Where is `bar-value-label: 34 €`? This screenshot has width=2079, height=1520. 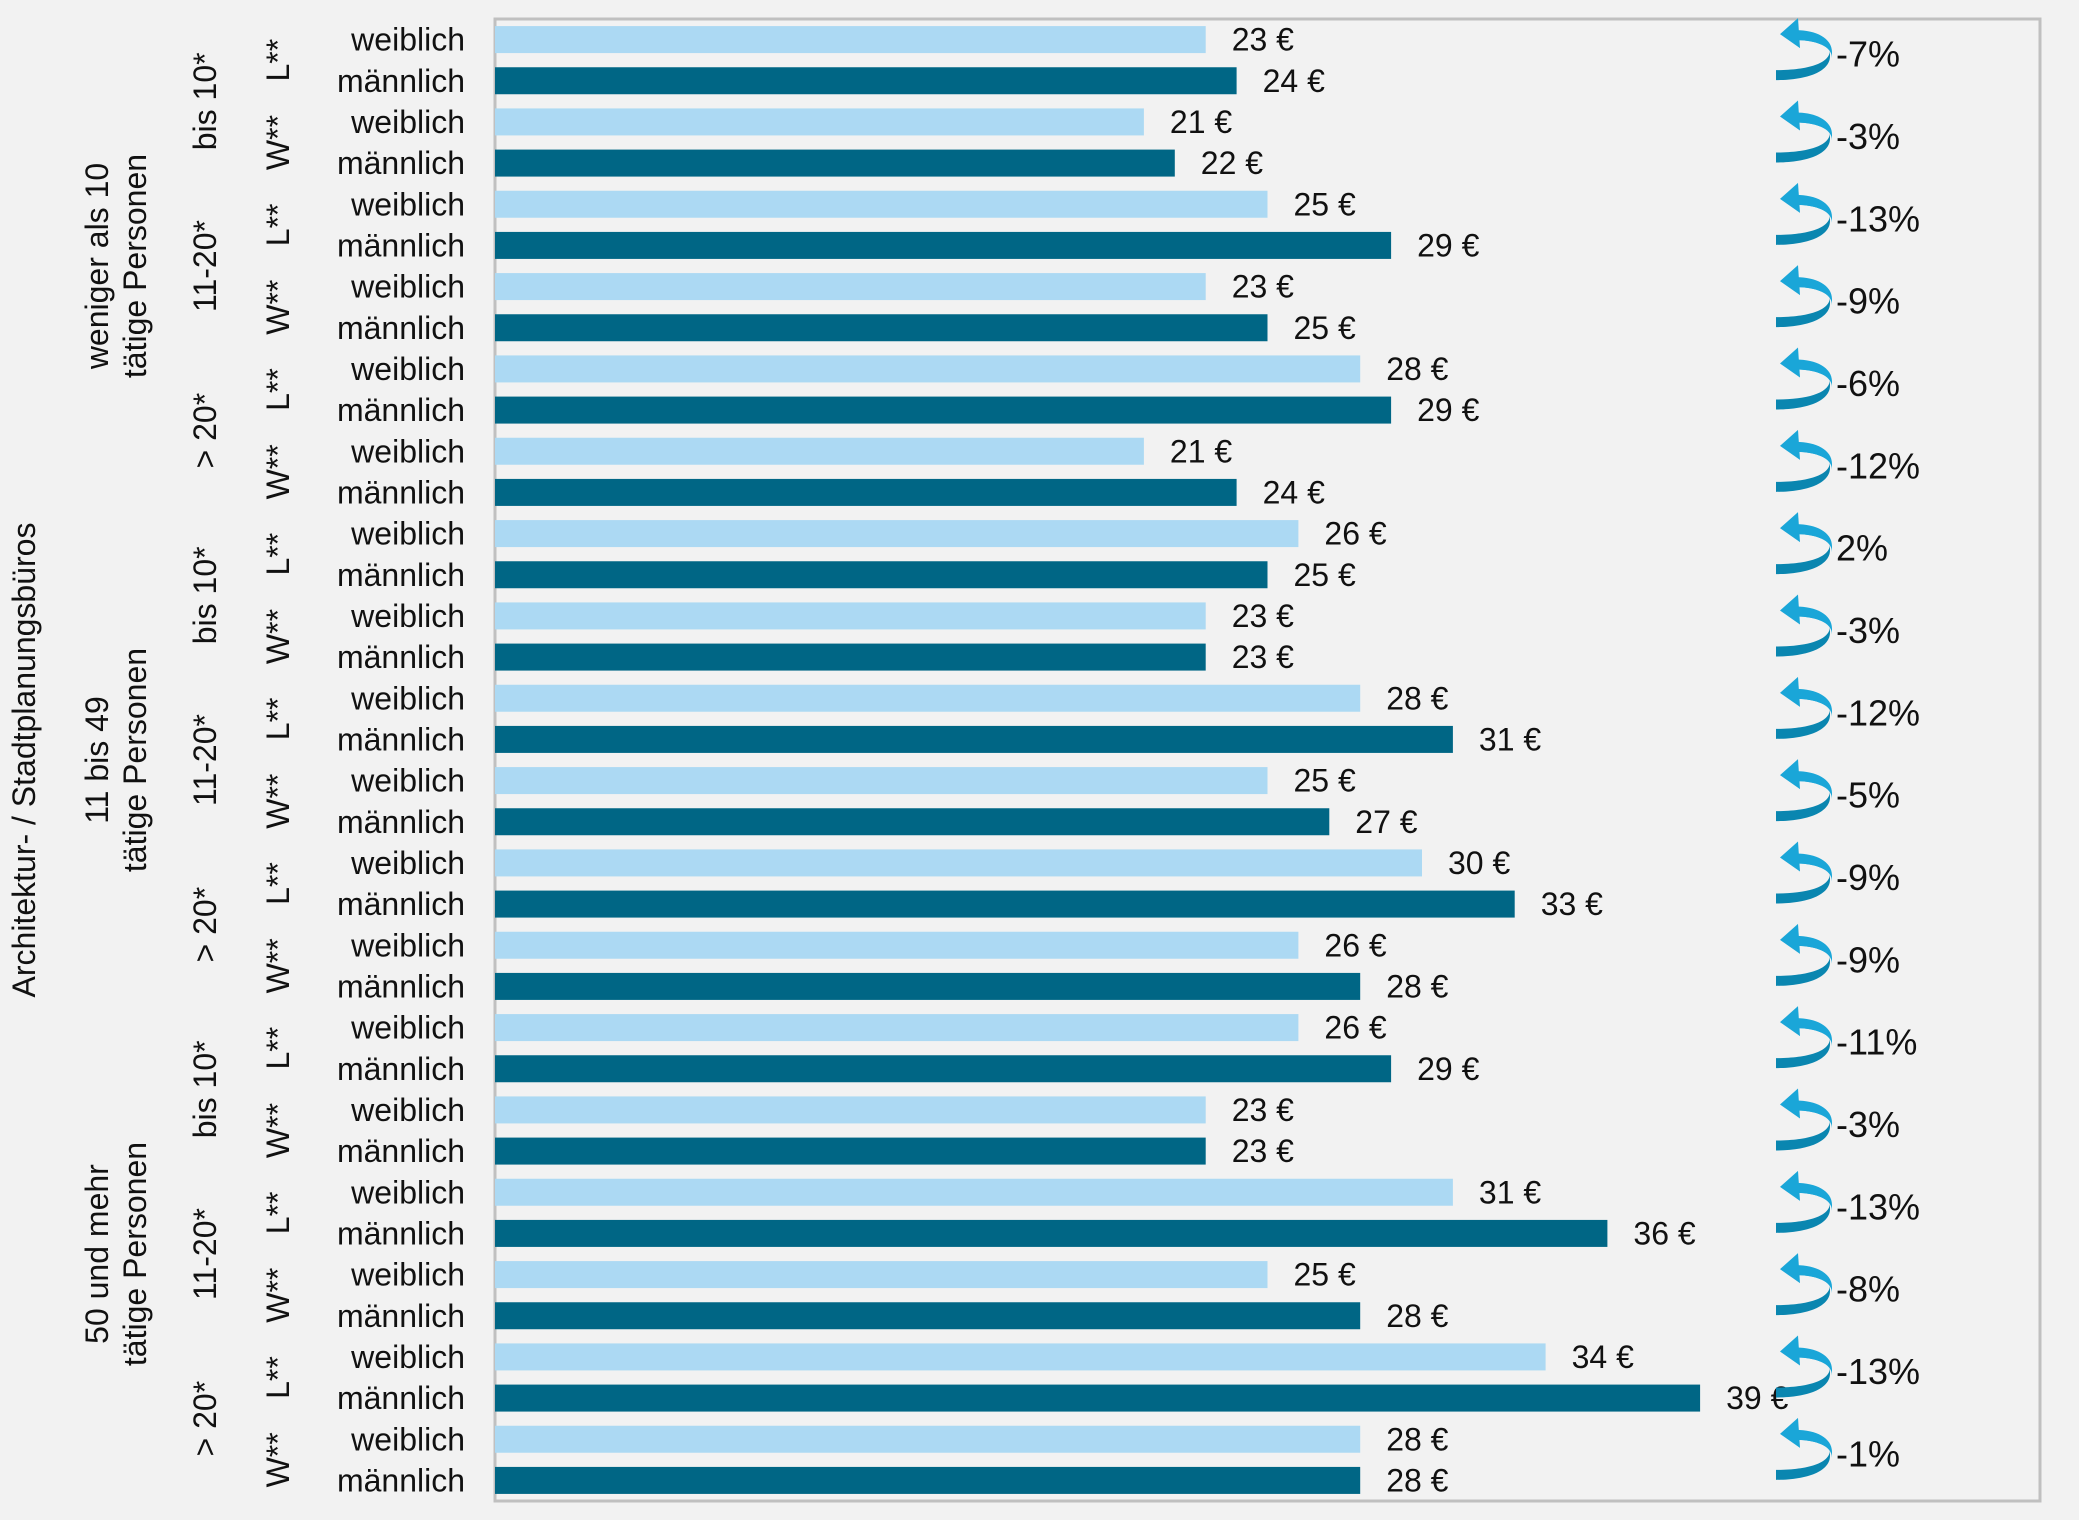
bar-value-label: 34 € is located at coordinates (1603, 1357).